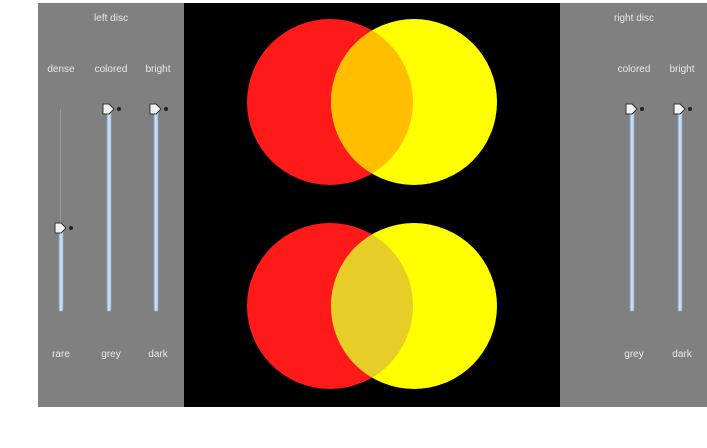 Image resolution: width=707 pixels, height=448 pixels. What do you see at coordinates (372, 102) in the screenshot?
I see `top-overlap` at bounding box center [372, 102].